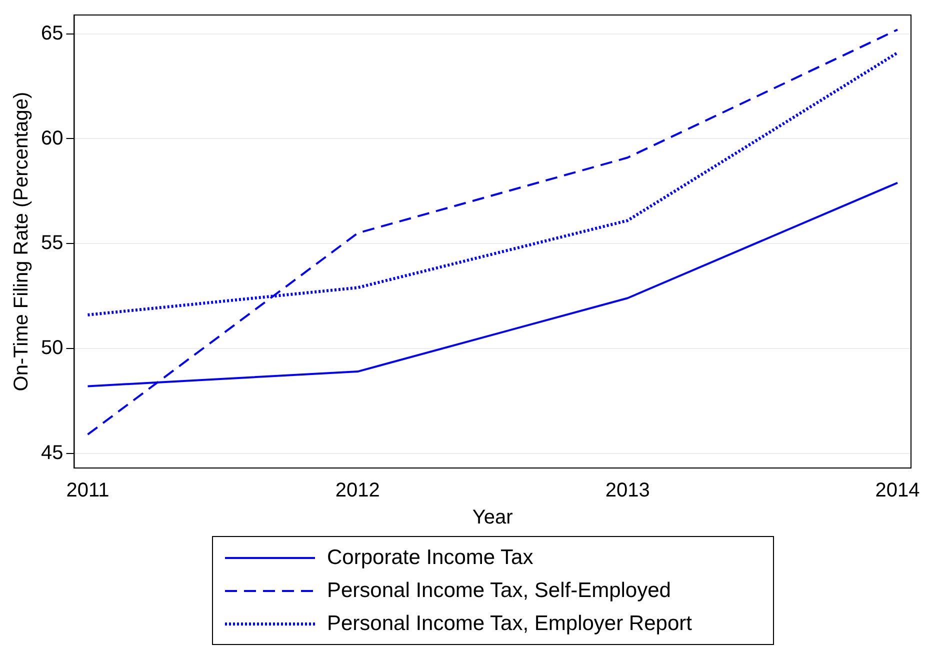  What do you see at coordinates (493, 517) in the screenshot?
I see `x-axis-title: Year` at bounding box center [493, 517].